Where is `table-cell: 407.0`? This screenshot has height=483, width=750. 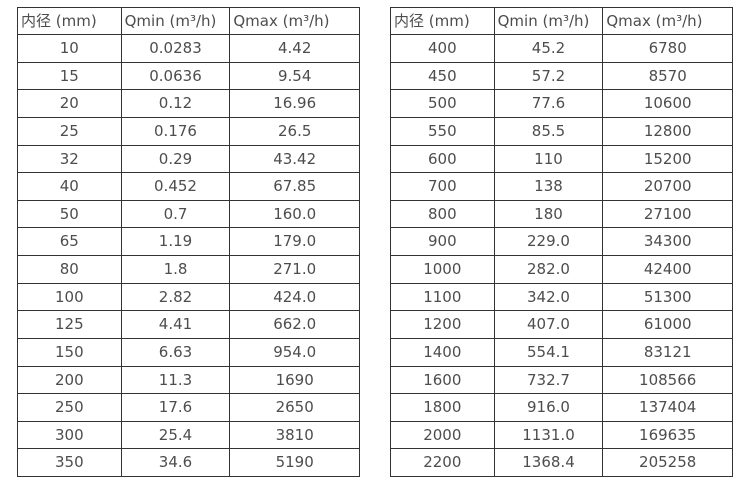
table-cell: 407.0 is located at coordinates (548, 324).